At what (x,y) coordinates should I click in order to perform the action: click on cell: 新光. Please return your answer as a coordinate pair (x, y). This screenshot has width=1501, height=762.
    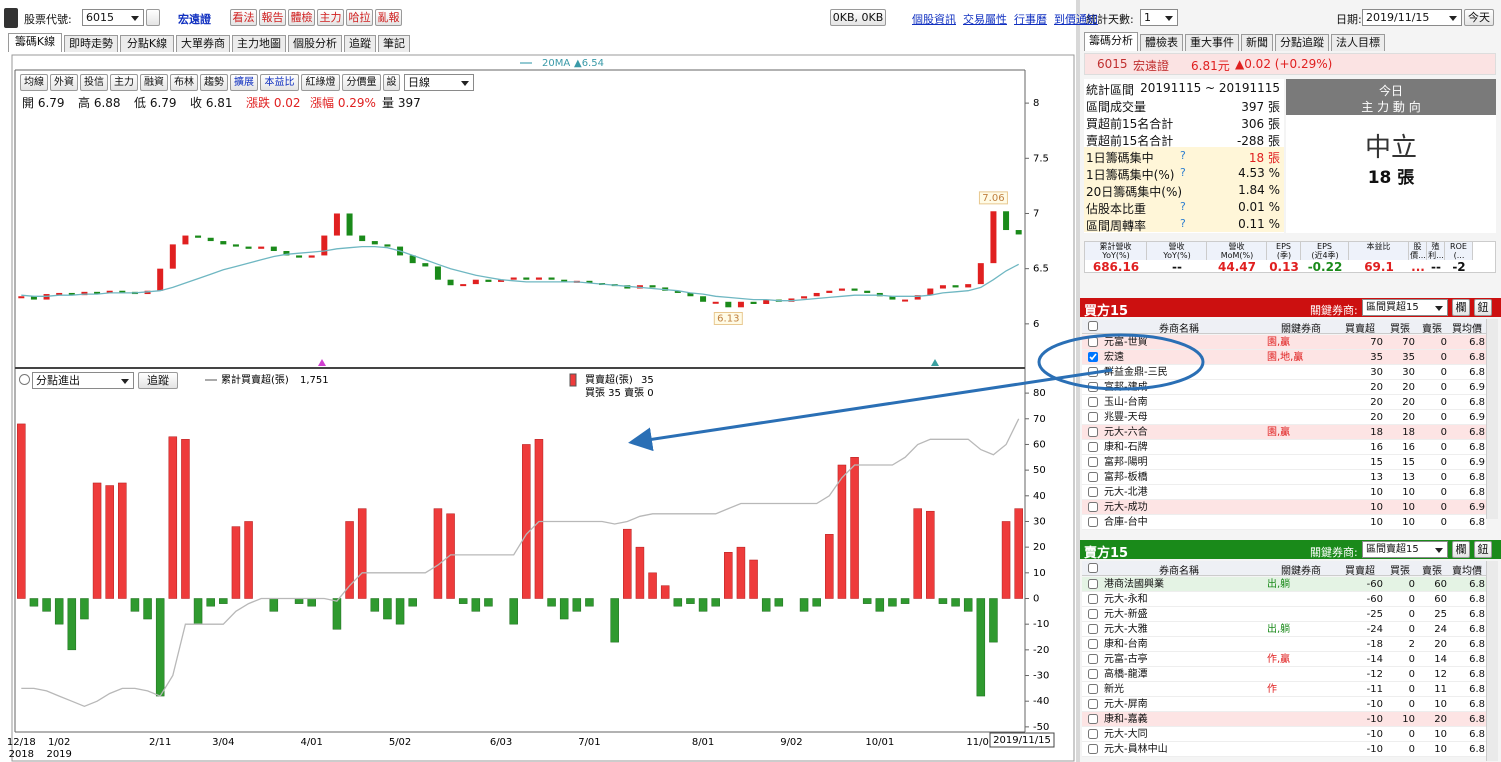
    Looking at the image, I should click on (1114, 689).